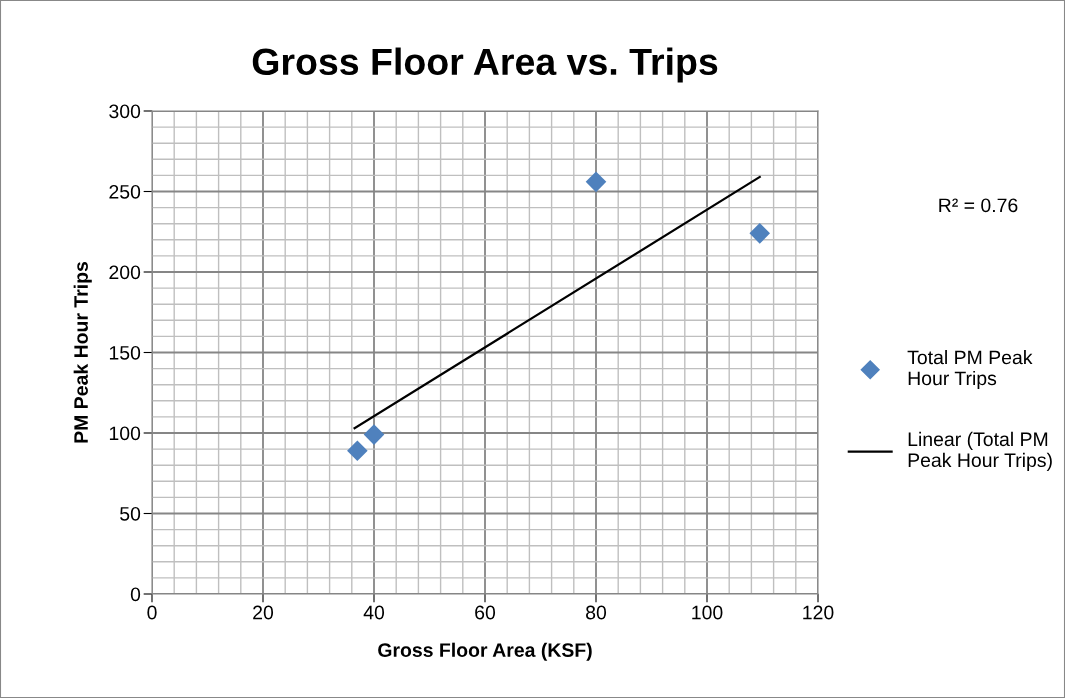 The width and height of the screenshot is (1065, 698). I want to click on x-tick-label: 40, so click(374, 612).